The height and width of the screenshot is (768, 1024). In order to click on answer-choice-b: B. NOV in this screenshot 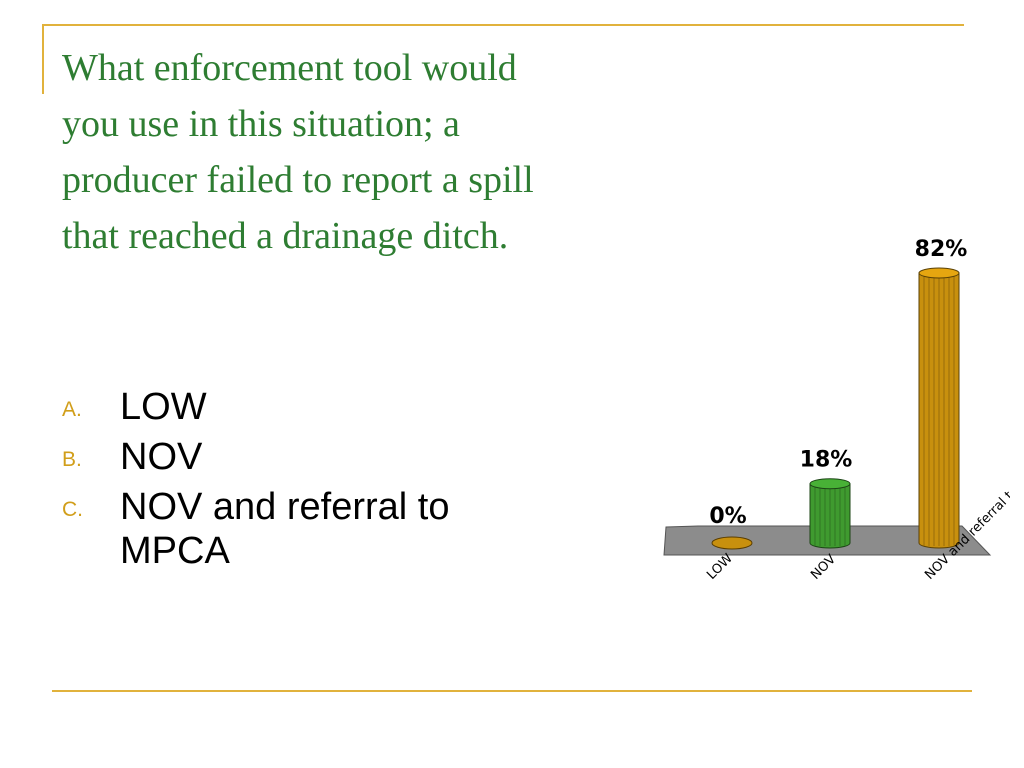, I will do `click(272, 457)`.